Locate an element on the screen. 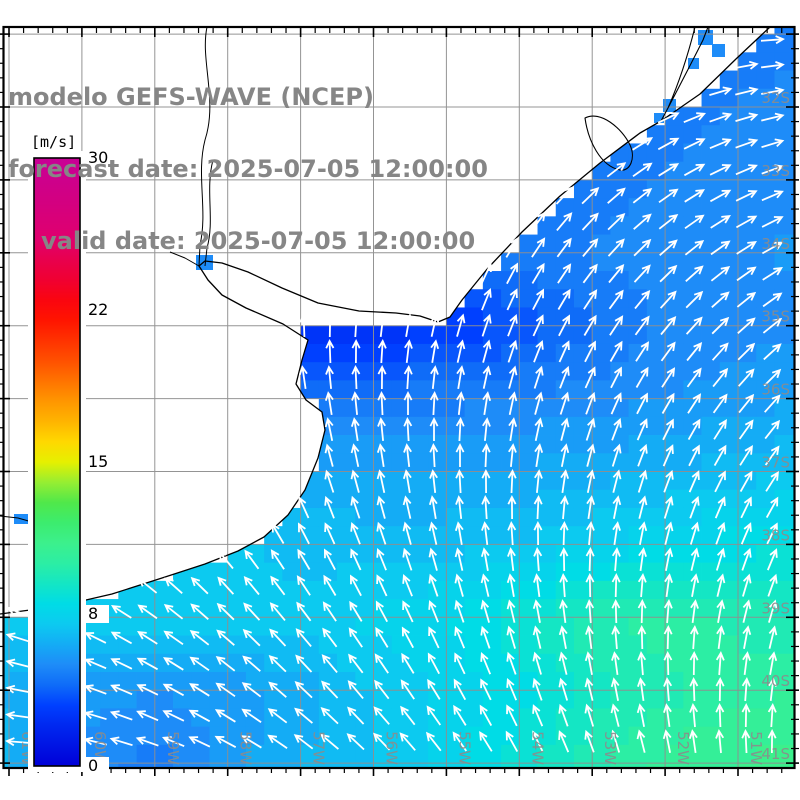  lon-label: 60W is located at coordinates (100, 748).